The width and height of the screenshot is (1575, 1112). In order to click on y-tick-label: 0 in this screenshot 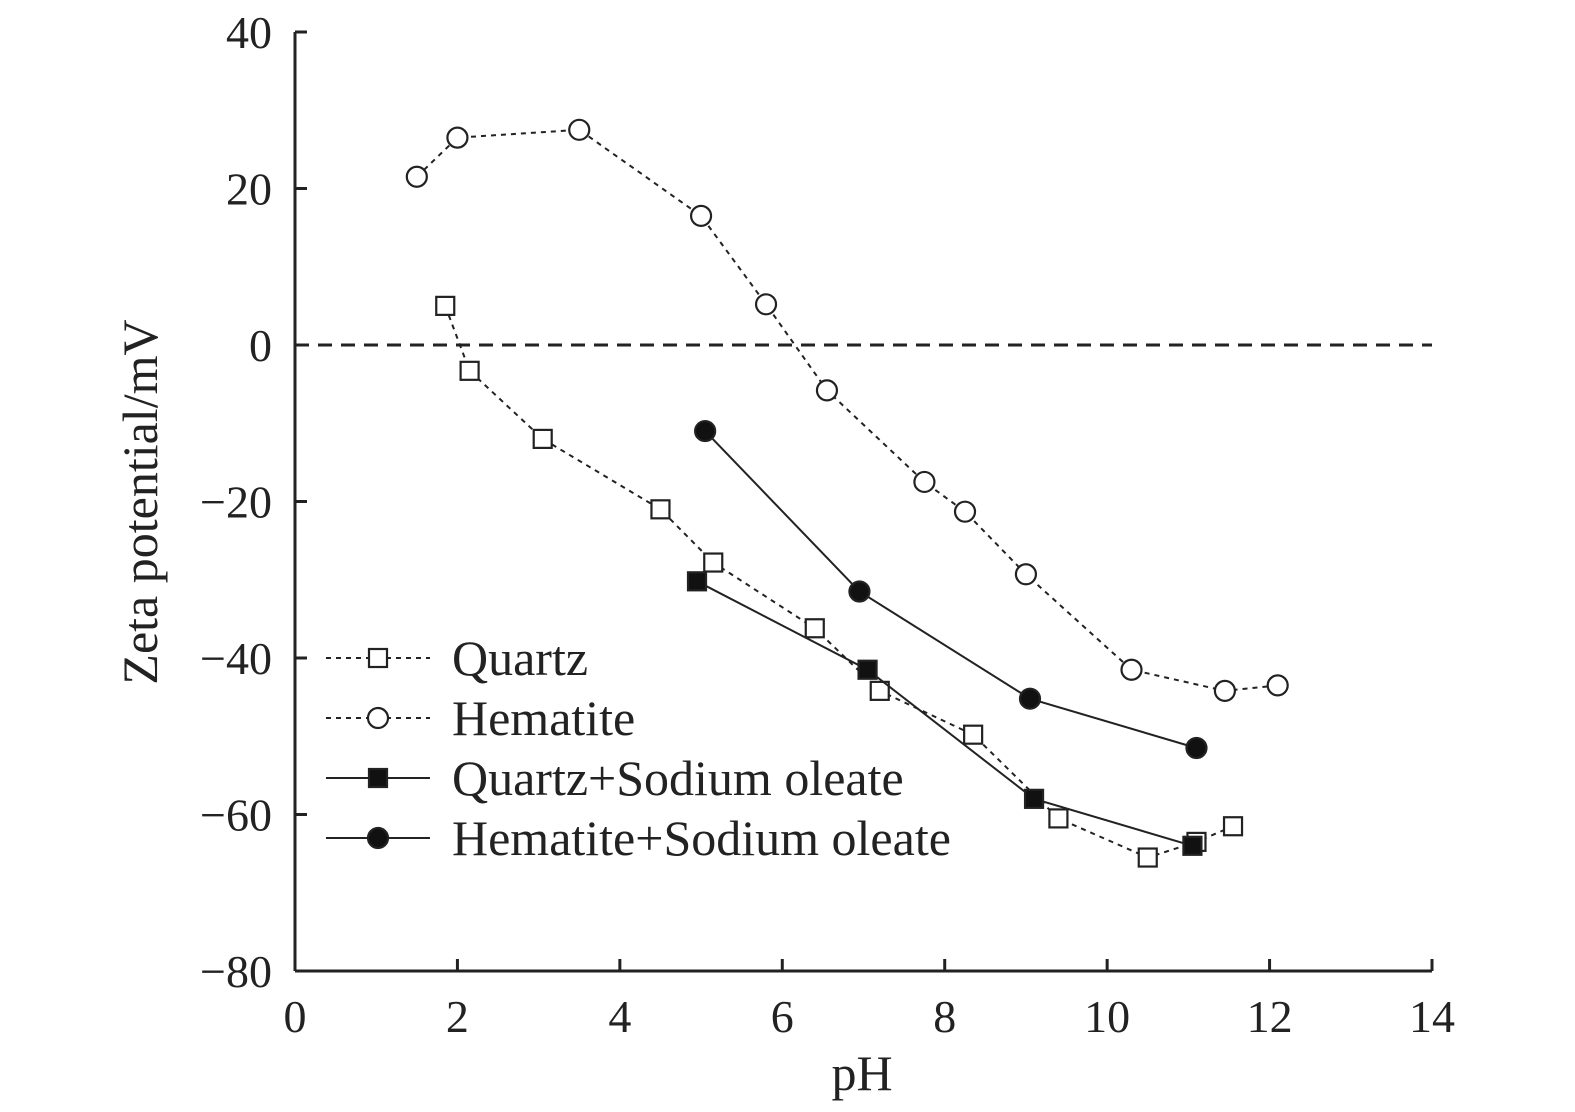, I will do `click(260, 345)`.